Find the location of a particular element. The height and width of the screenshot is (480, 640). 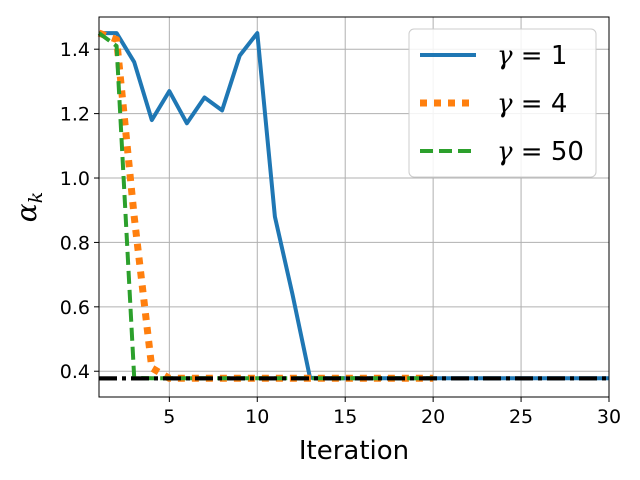

y-tick-label: 1.4 is located at coordinates (75, 50).